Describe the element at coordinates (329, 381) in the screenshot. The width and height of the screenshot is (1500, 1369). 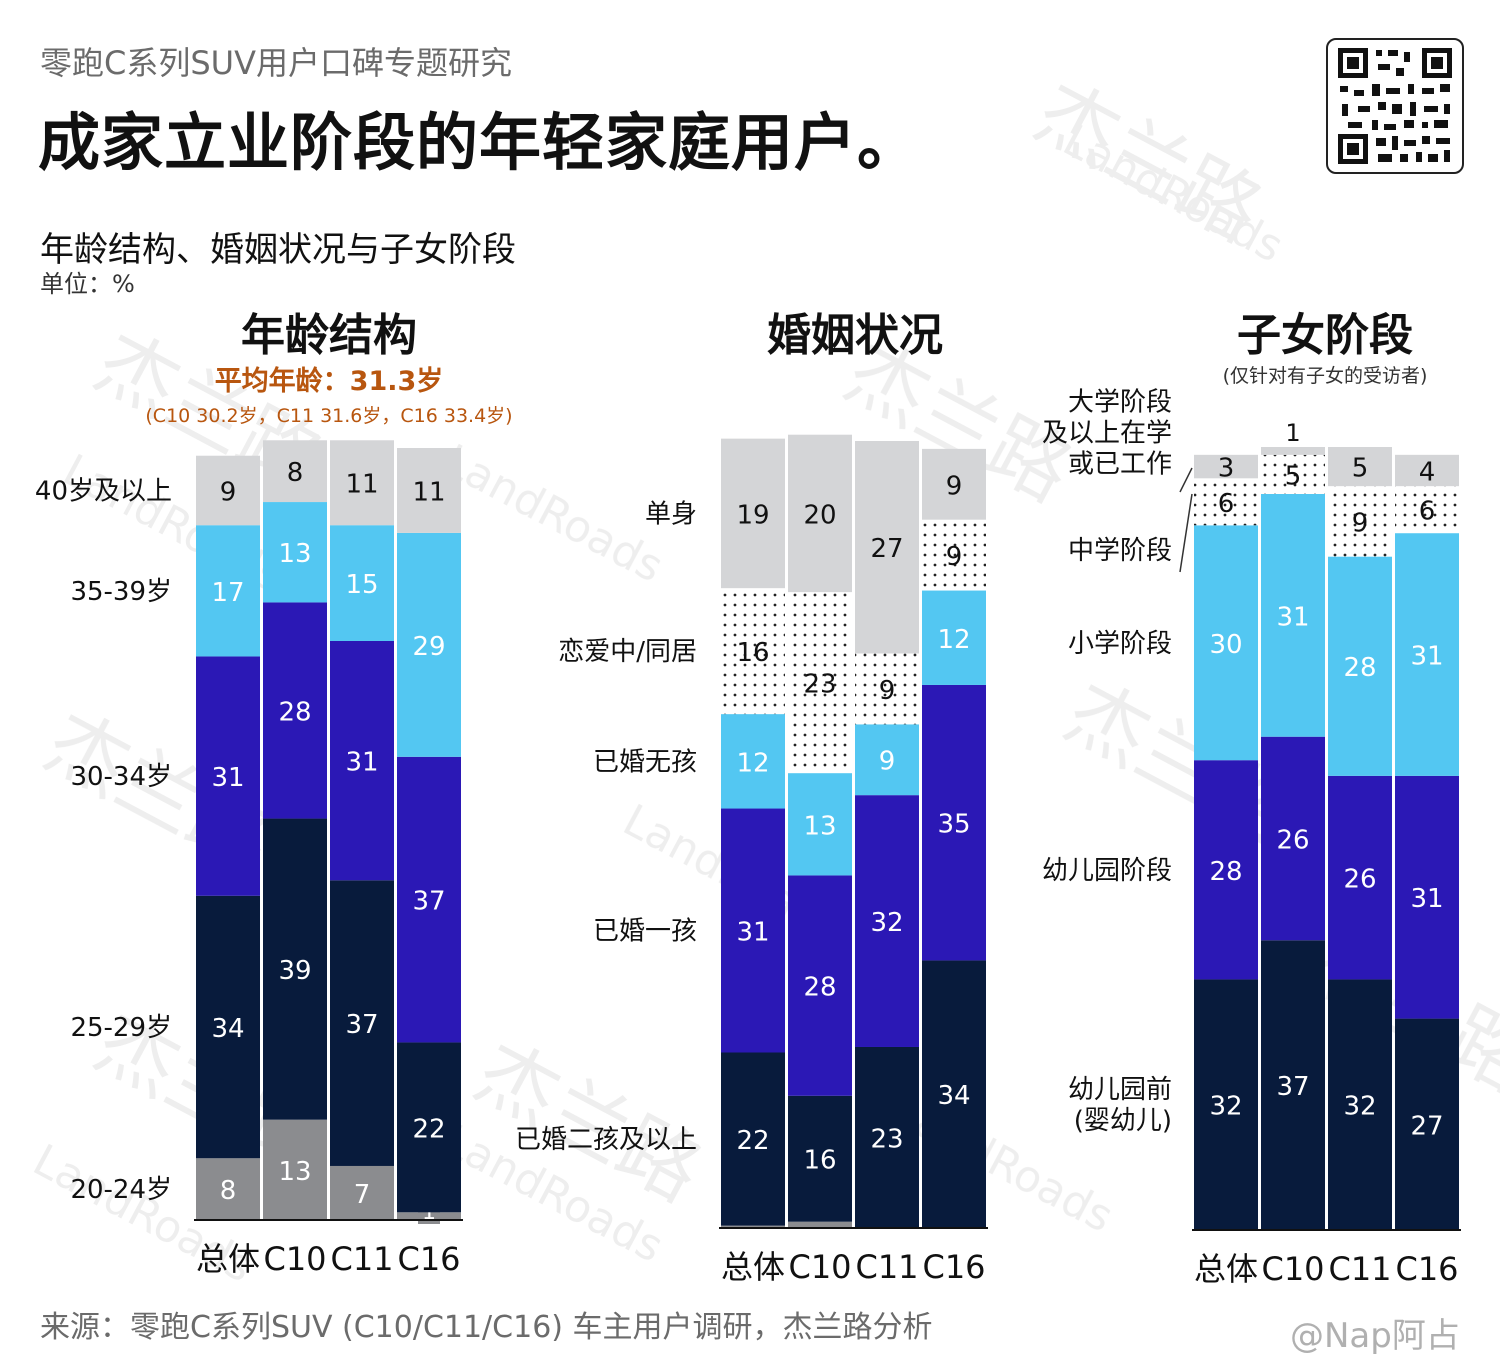
I see `chart-note-age: 平均年龄：31.3岁` at that location.